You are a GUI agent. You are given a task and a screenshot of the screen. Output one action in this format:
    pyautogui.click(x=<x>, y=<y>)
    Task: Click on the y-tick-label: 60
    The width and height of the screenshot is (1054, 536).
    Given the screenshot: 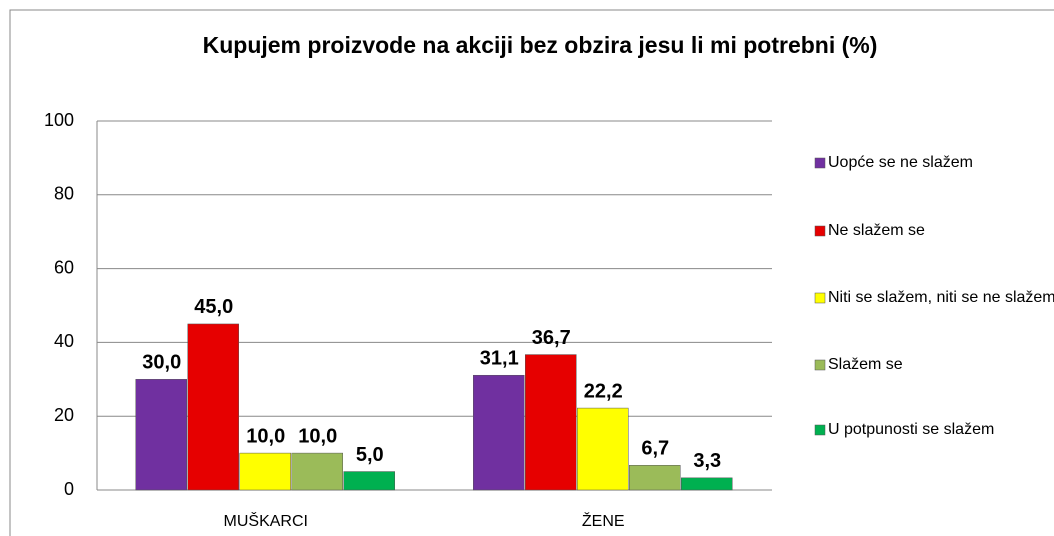 What is the action you would take?
    pyautogui.click(x=64, y=267)
    